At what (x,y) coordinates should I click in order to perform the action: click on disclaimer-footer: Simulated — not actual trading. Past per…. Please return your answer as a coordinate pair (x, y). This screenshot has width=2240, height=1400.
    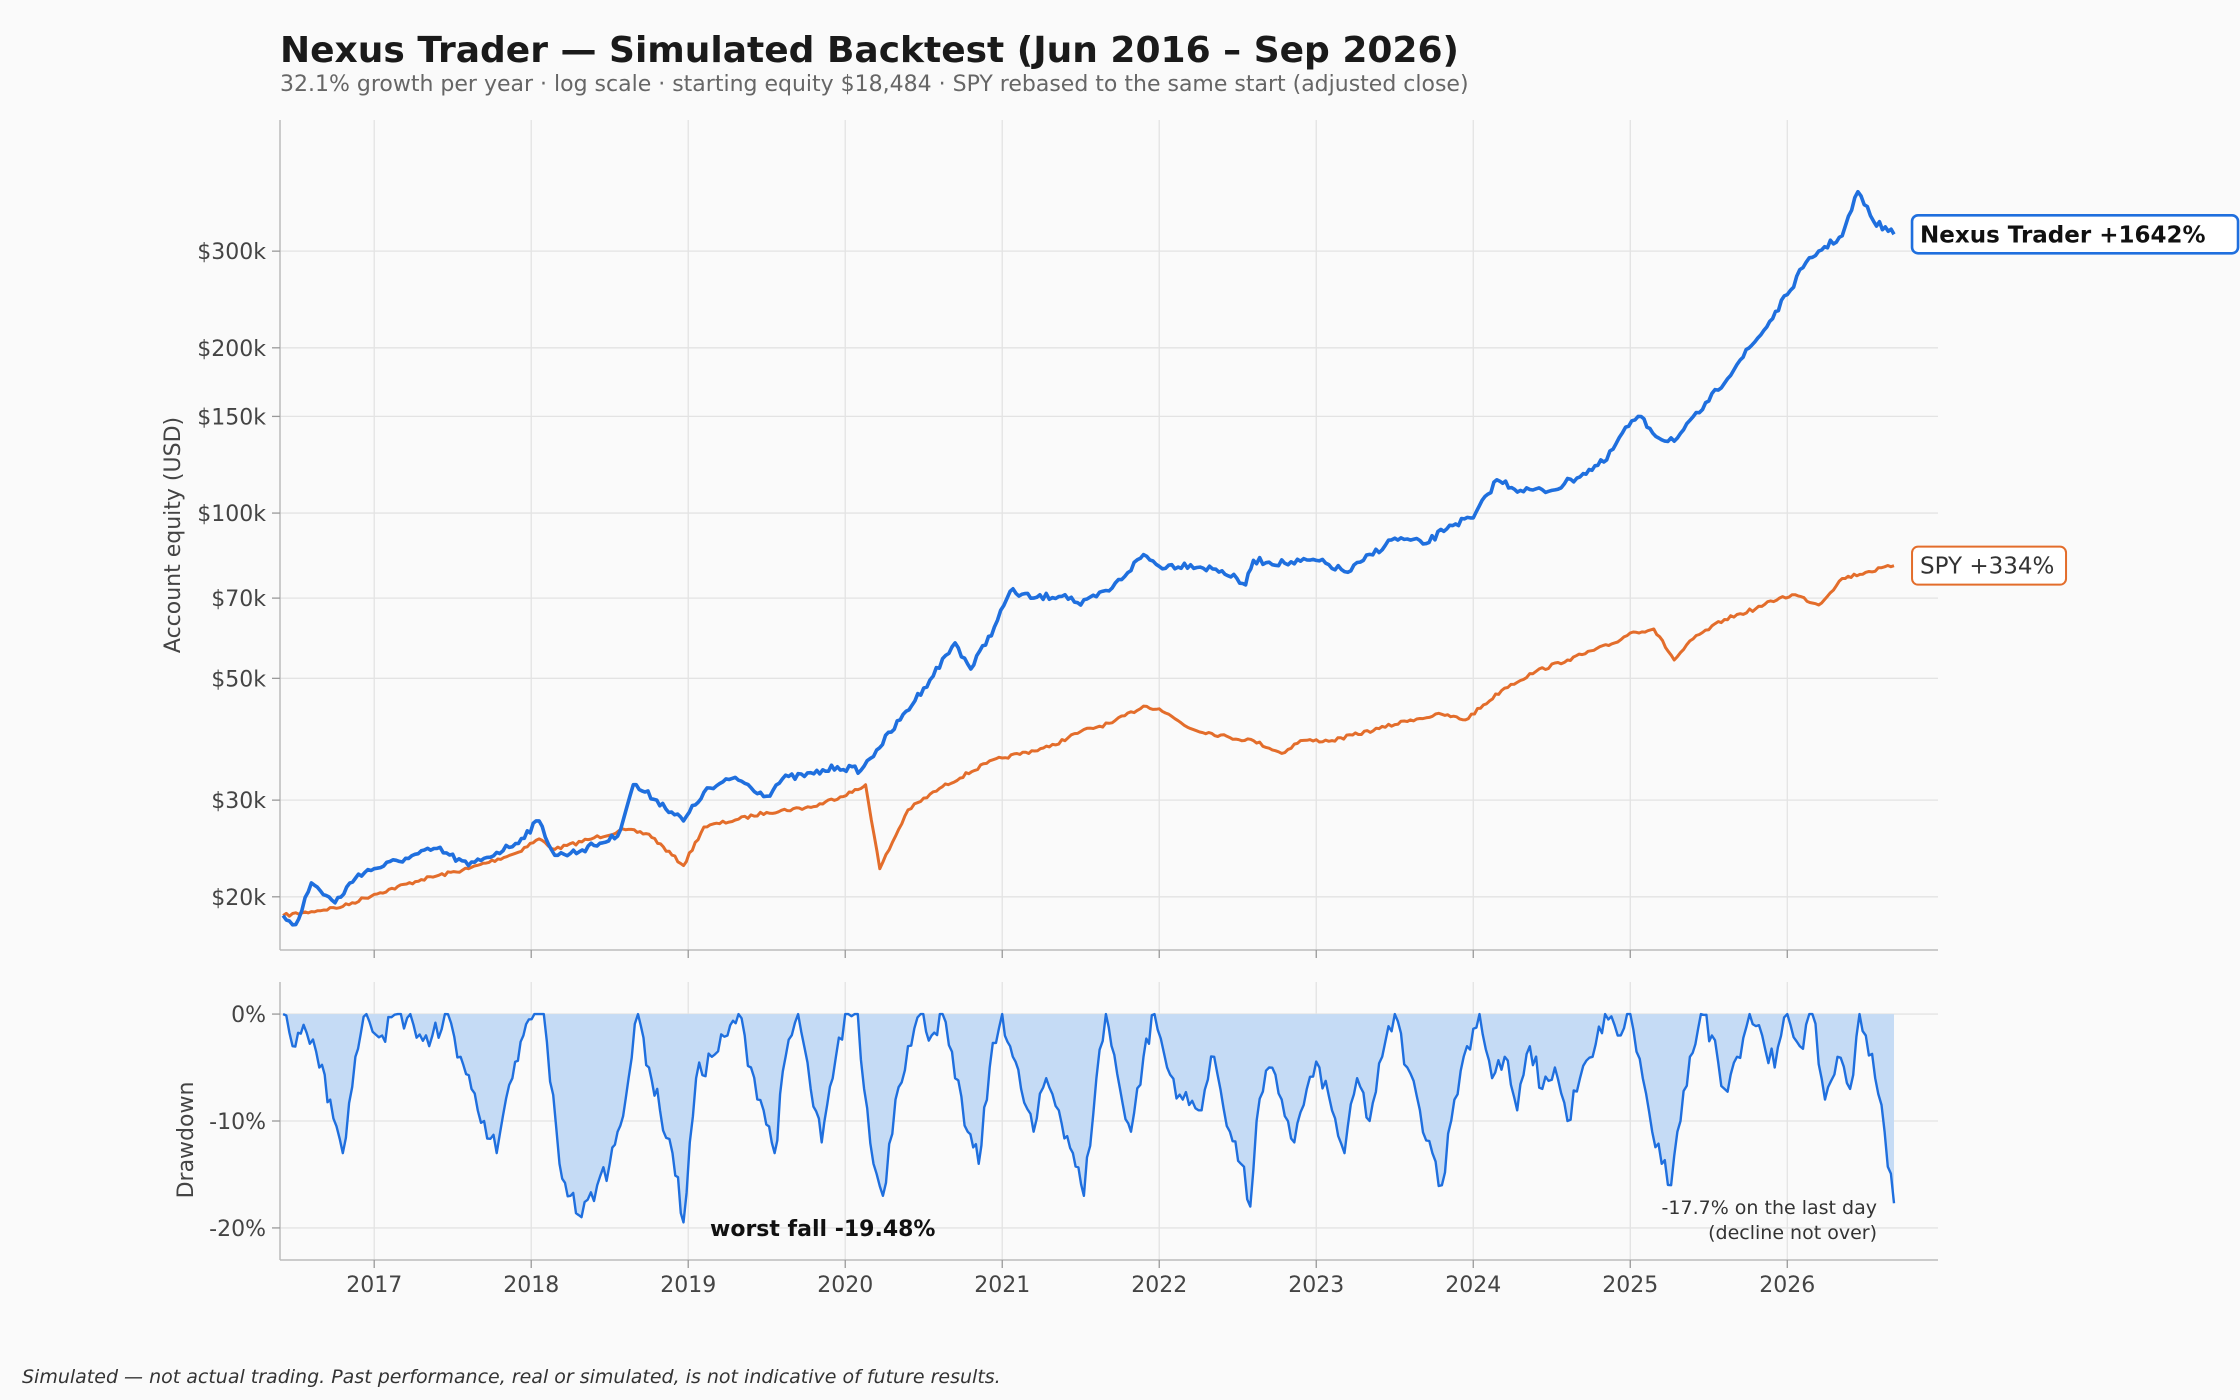
    Looking at the image, I should click on (511, 1377).